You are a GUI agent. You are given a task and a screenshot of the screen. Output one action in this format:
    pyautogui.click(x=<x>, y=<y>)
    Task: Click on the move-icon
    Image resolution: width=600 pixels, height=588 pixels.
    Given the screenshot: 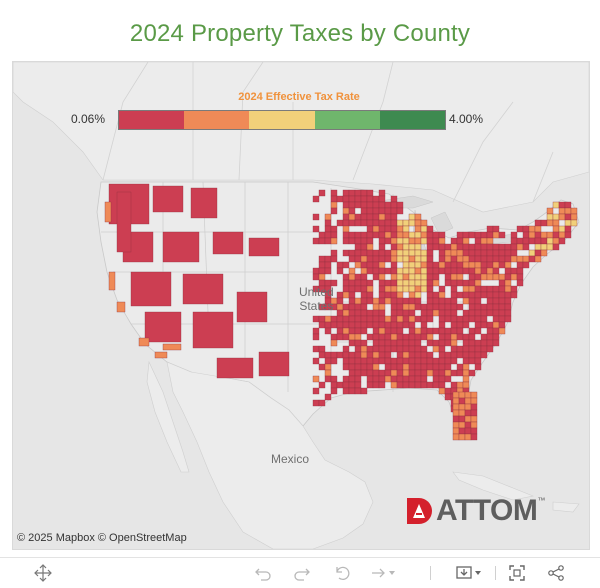 What is the action you would take?
    pyautogui.click(x=43, y=573)
    